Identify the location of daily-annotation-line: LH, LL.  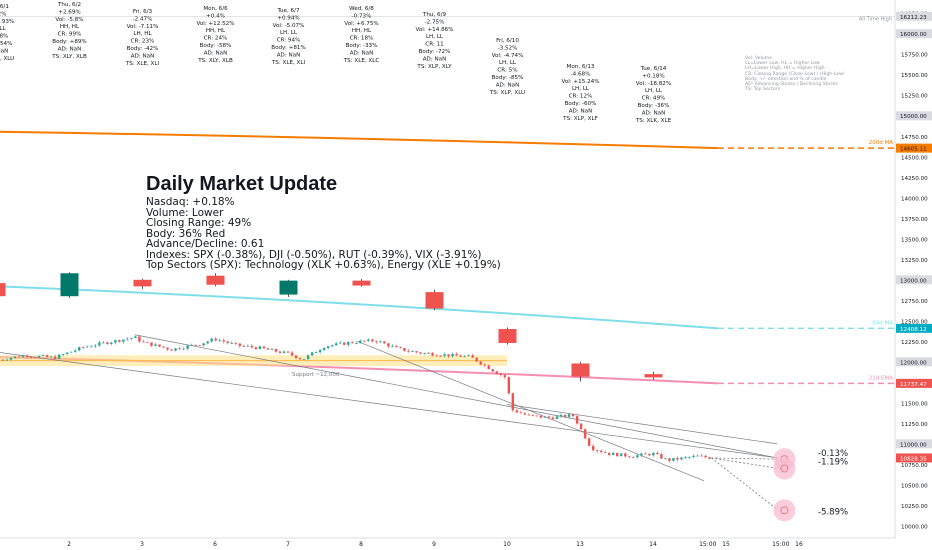
(581, 89).